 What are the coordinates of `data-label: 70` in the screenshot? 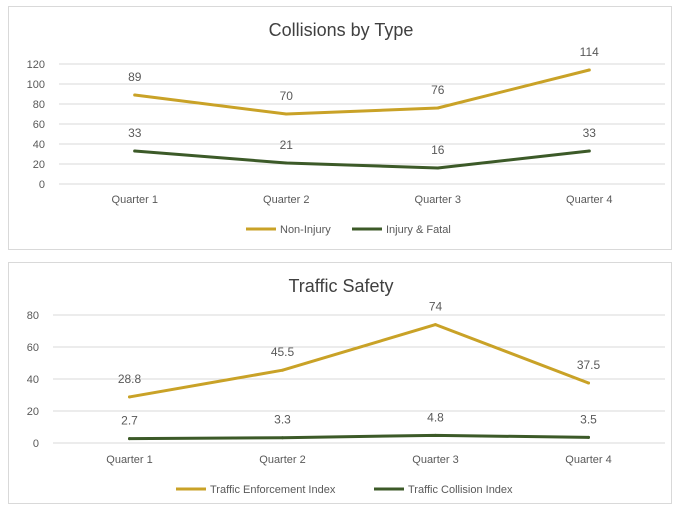 It's located at (287, 96).